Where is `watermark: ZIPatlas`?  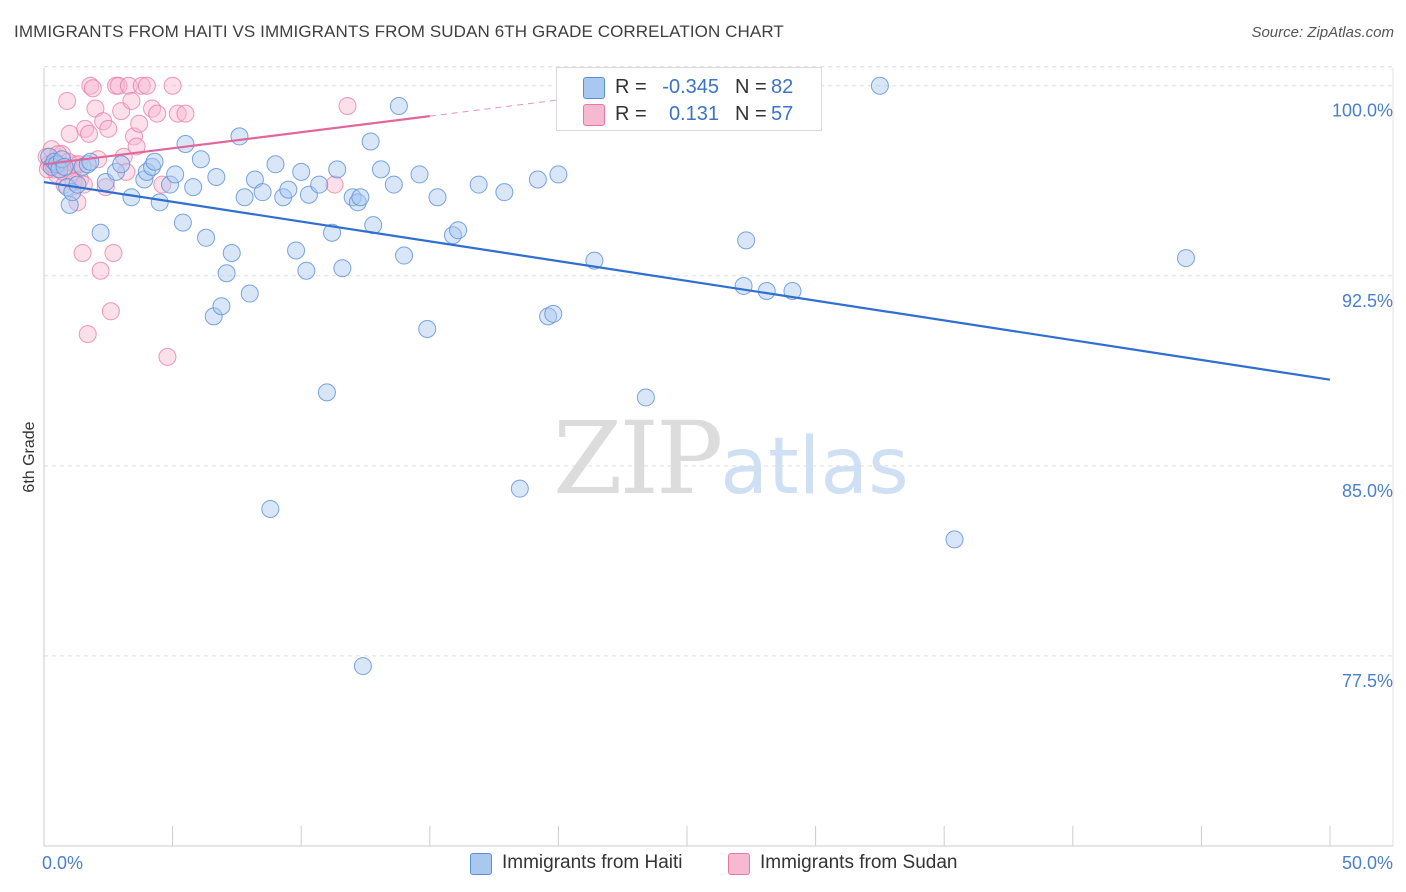 watermark: ZIPatlas is located at coordinates (731, 458).